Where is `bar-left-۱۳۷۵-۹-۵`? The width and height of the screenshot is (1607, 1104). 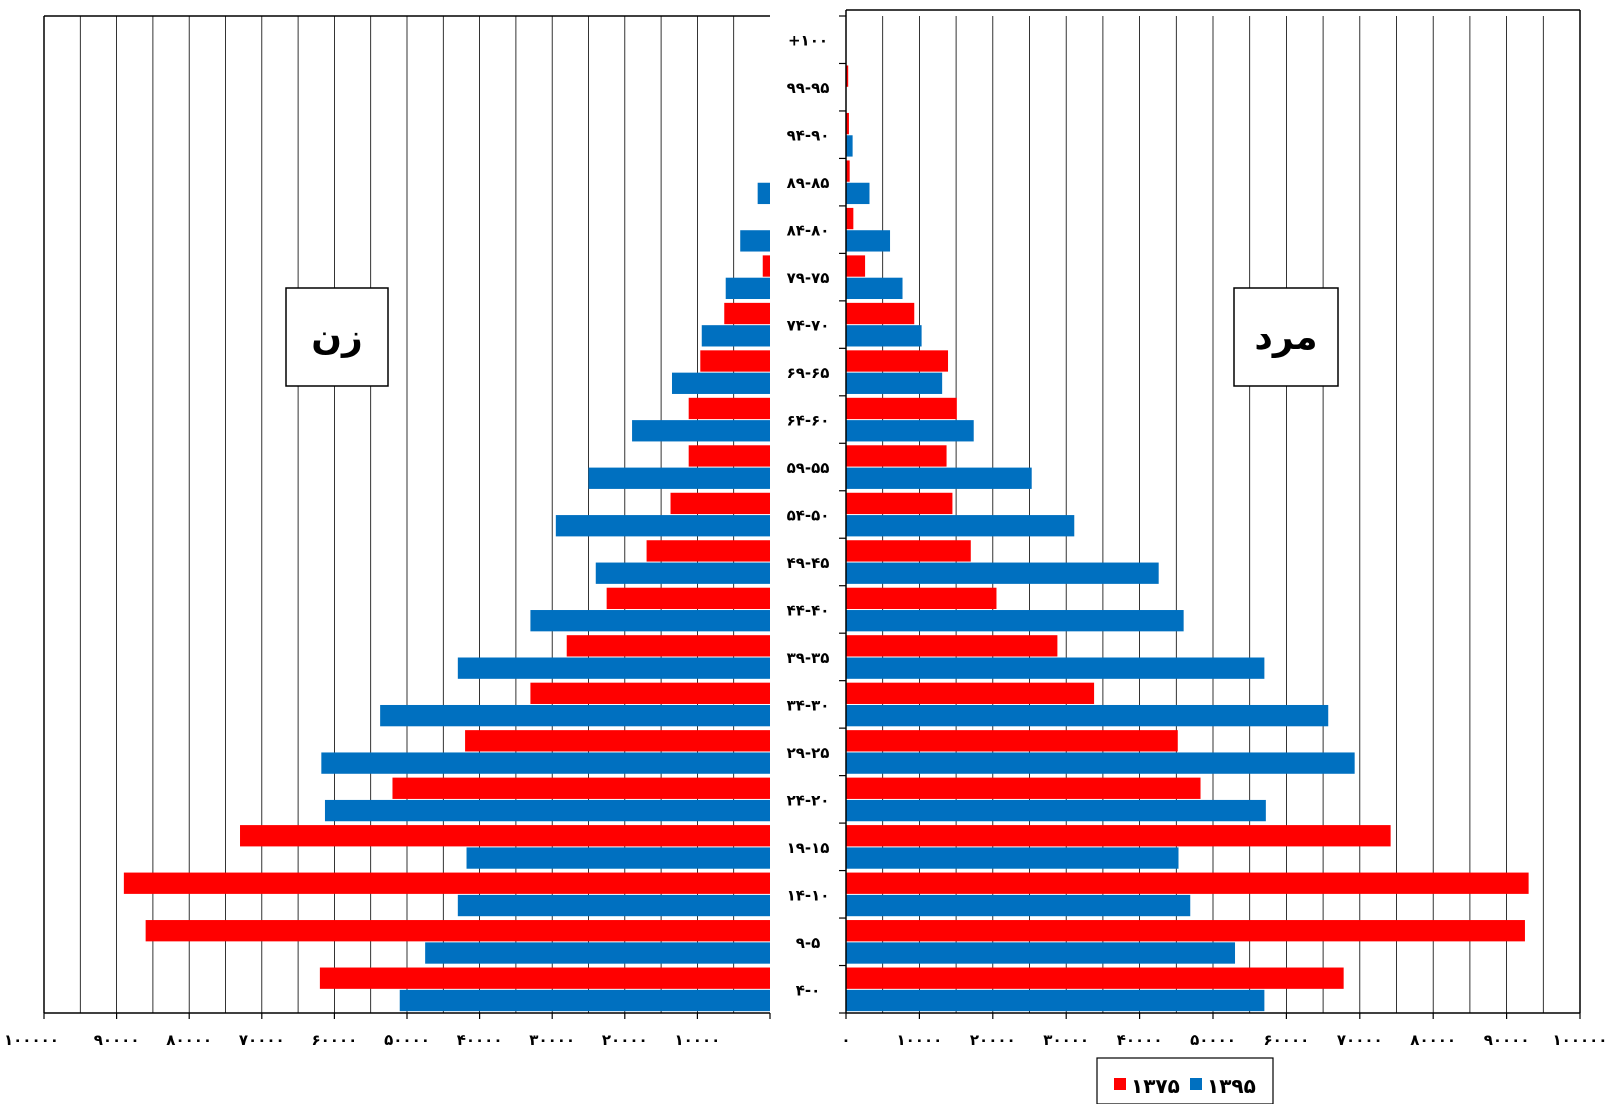
bar-left-۱۳۷۵-۹-۵ is located at coordinates (457, 931).